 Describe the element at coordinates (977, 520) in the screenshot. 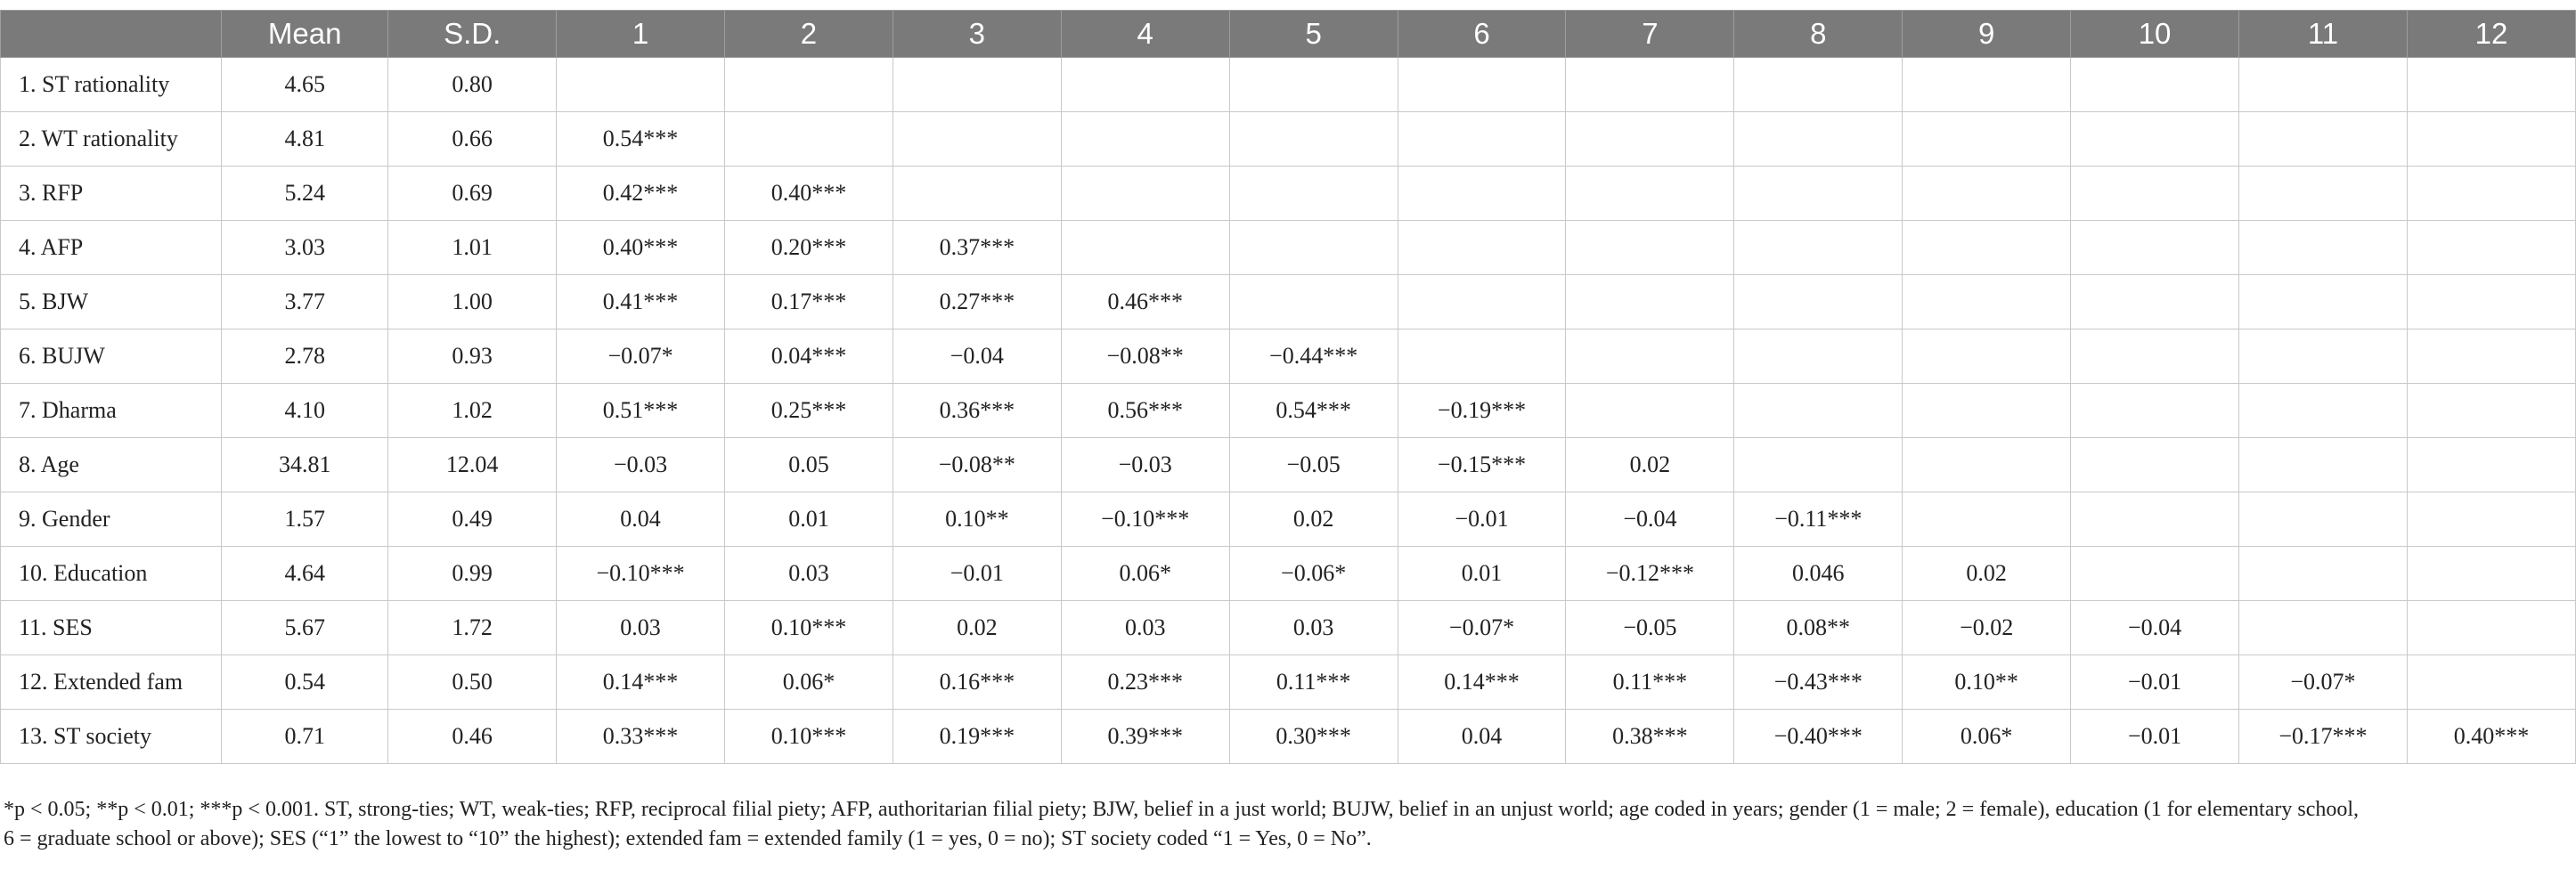

I see `correlation-cell: 0.10**` at that location.